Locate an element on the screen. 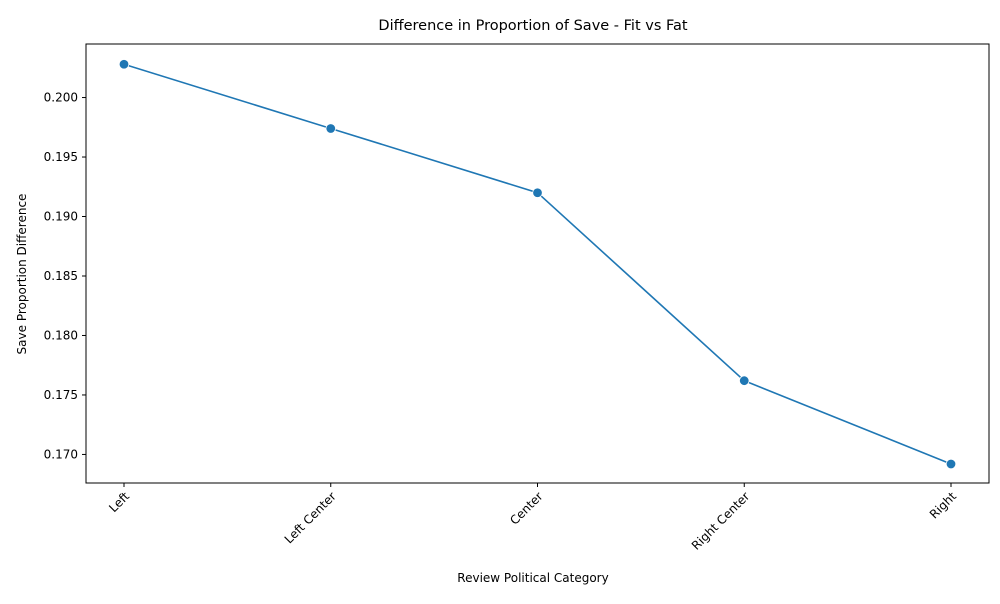  y-tick-label: 0.185 is located at coordinates (61, 276).